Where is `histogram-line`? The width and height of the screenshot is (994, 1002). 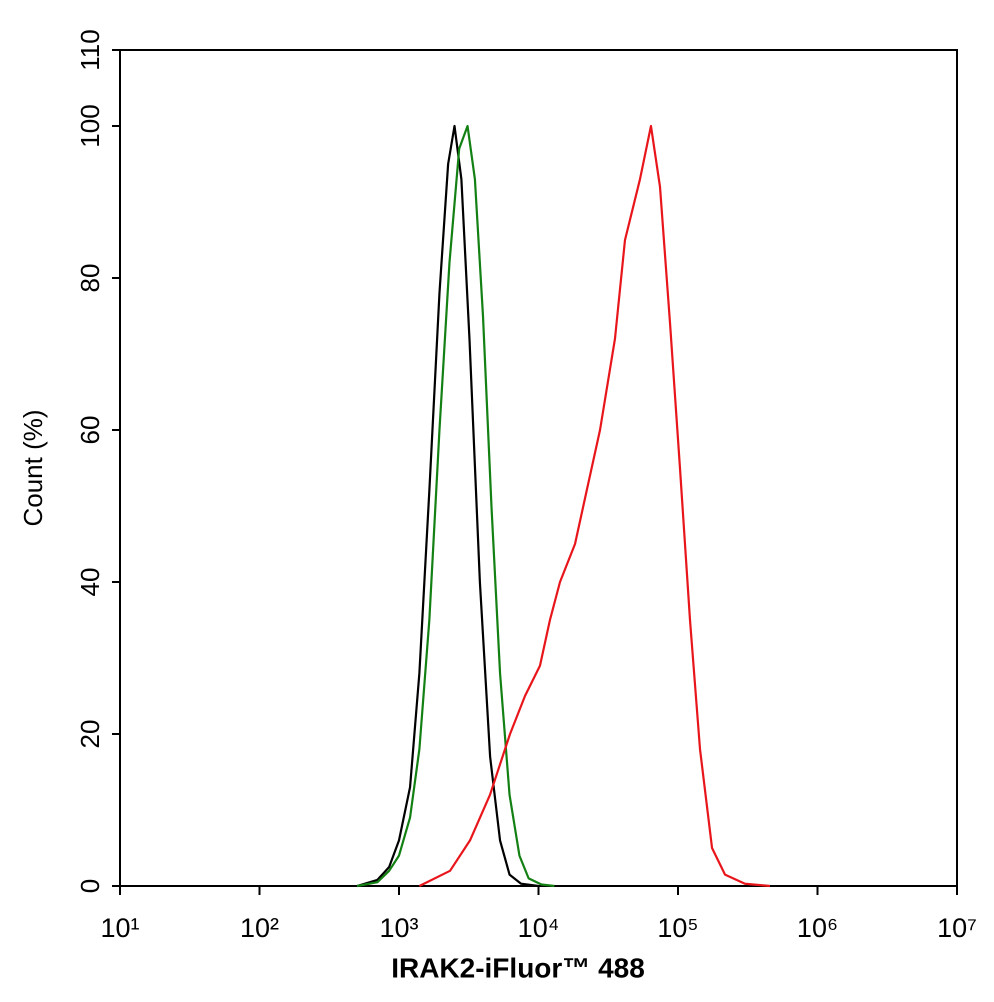 histogram-line is located at coordinates (447, 506).